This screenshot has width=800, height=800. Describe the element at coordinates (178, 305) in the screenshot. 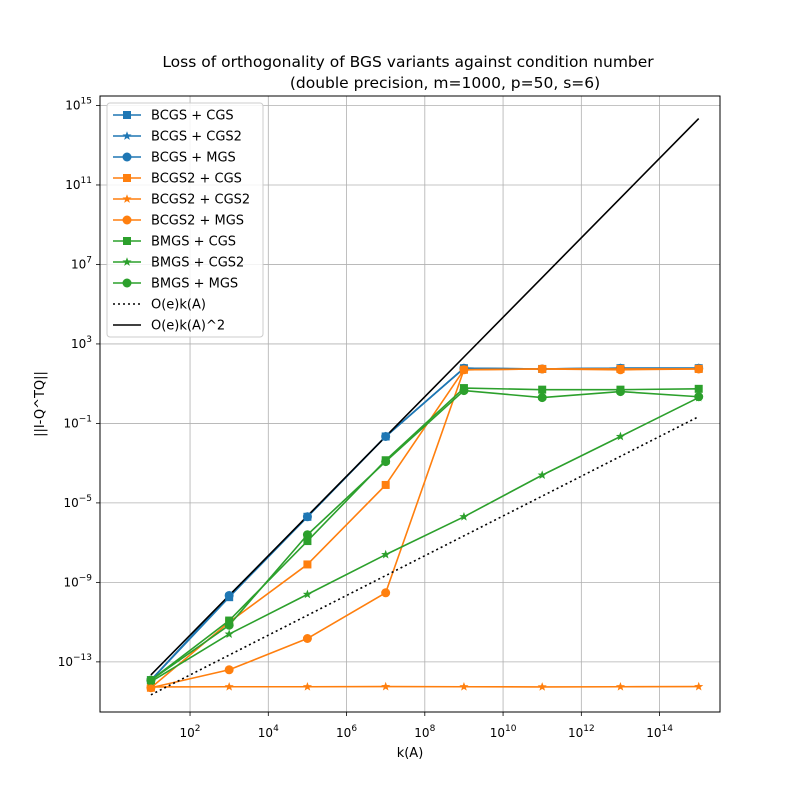

I see `legend-label-9: O(e)k(A)` at that location.